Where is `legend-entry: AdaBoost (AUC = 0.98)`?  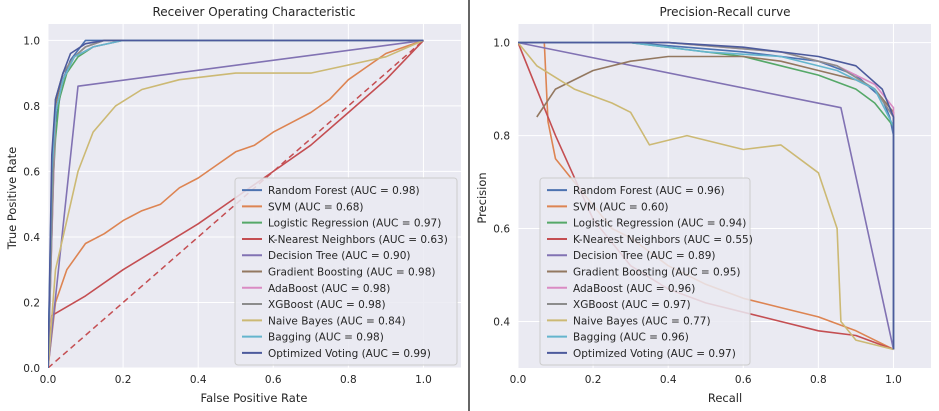
legend-entry: AdaBoost (AUC = 0.98) is located at coordinates (329, 289).